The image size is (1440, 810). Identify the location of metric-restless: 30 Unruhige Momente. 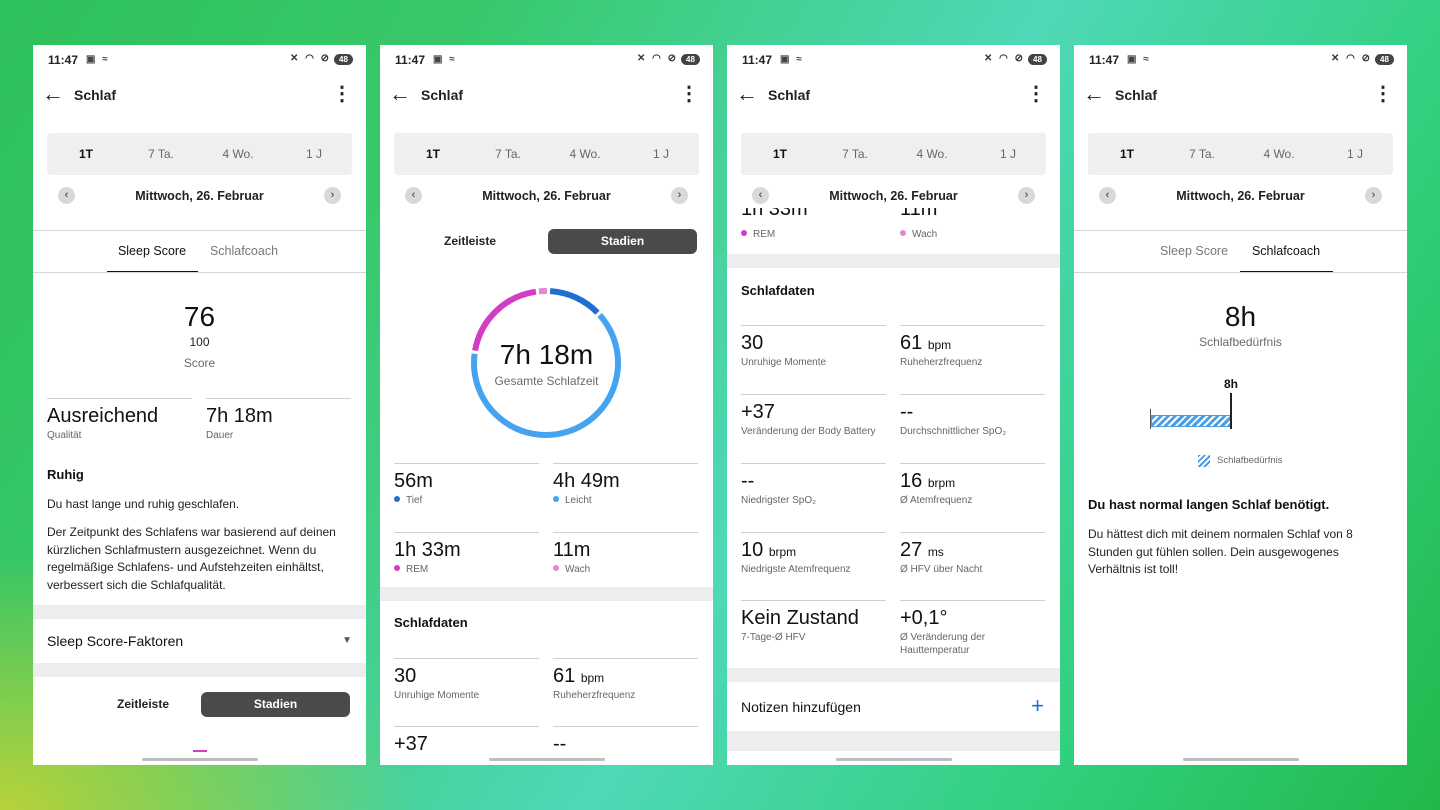
(466, 680).